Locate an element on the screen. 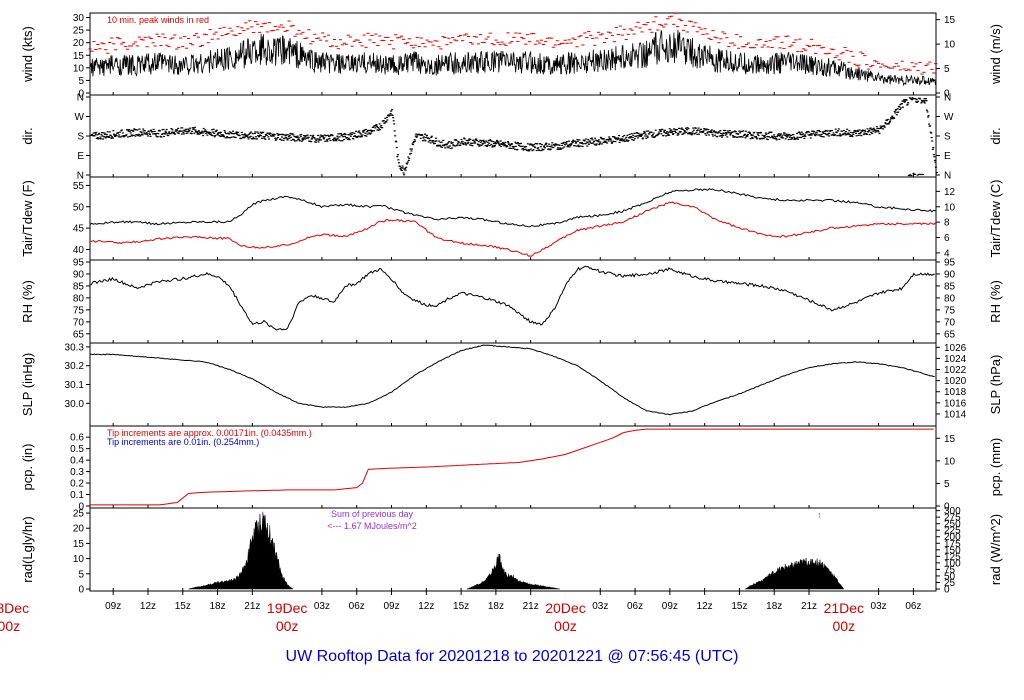 The width and height of the screenshot is (1024, 700). date-label: 18Dec is located at coordinates (14, 608).